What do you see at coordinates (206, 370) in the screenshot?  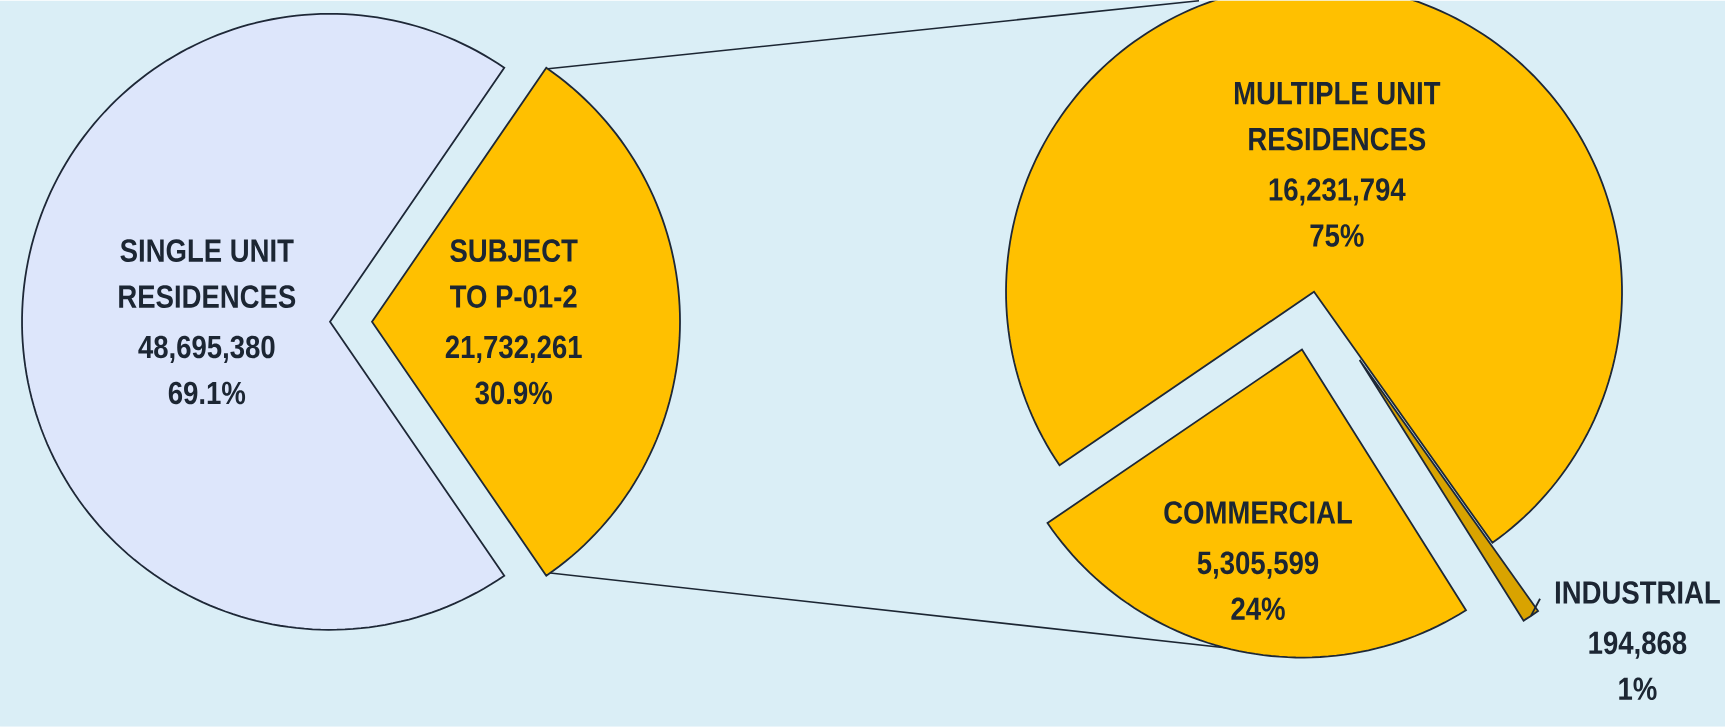 I see `data-label: 48,695,380 69.1%` at bounding box center [206, 370].